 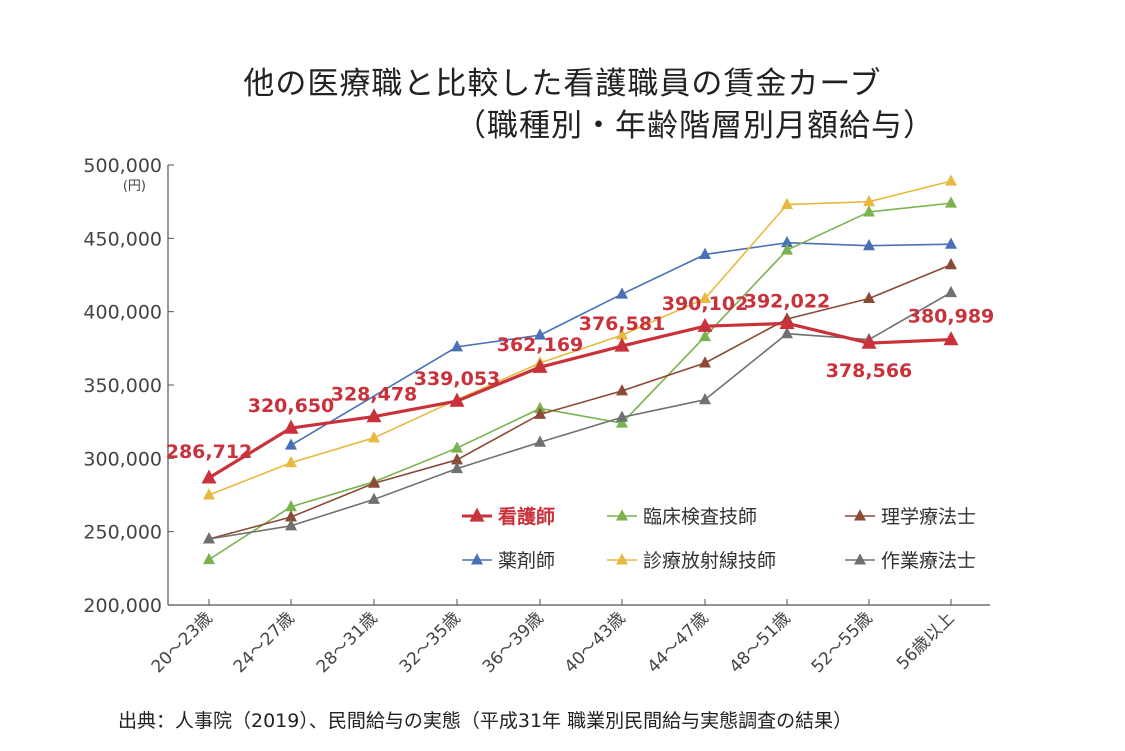 I want to click on data-label: 390,102, so click(x=705, y=304).